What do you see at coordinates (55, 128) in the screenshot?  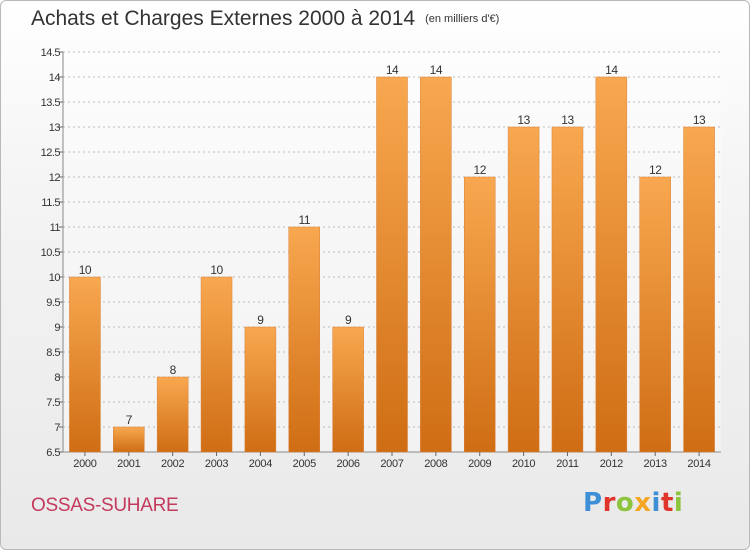 I see `y-tick-label: 13` at bounding box center [55, 128].